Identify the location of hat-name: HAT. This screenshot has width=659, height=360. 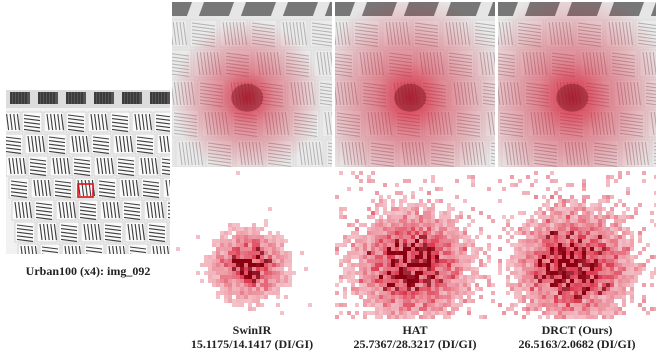
(415, 330).